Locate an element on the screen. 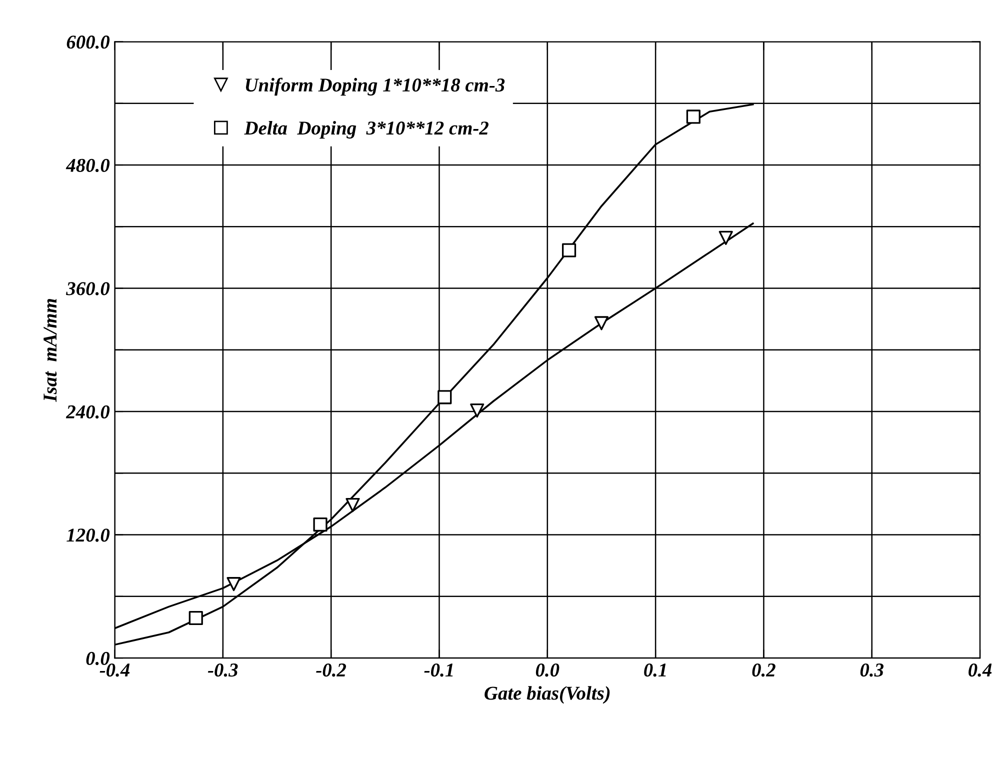 The image size is (998, 759). y-tick-label: 600.0 is located at coordinates (88, 42).